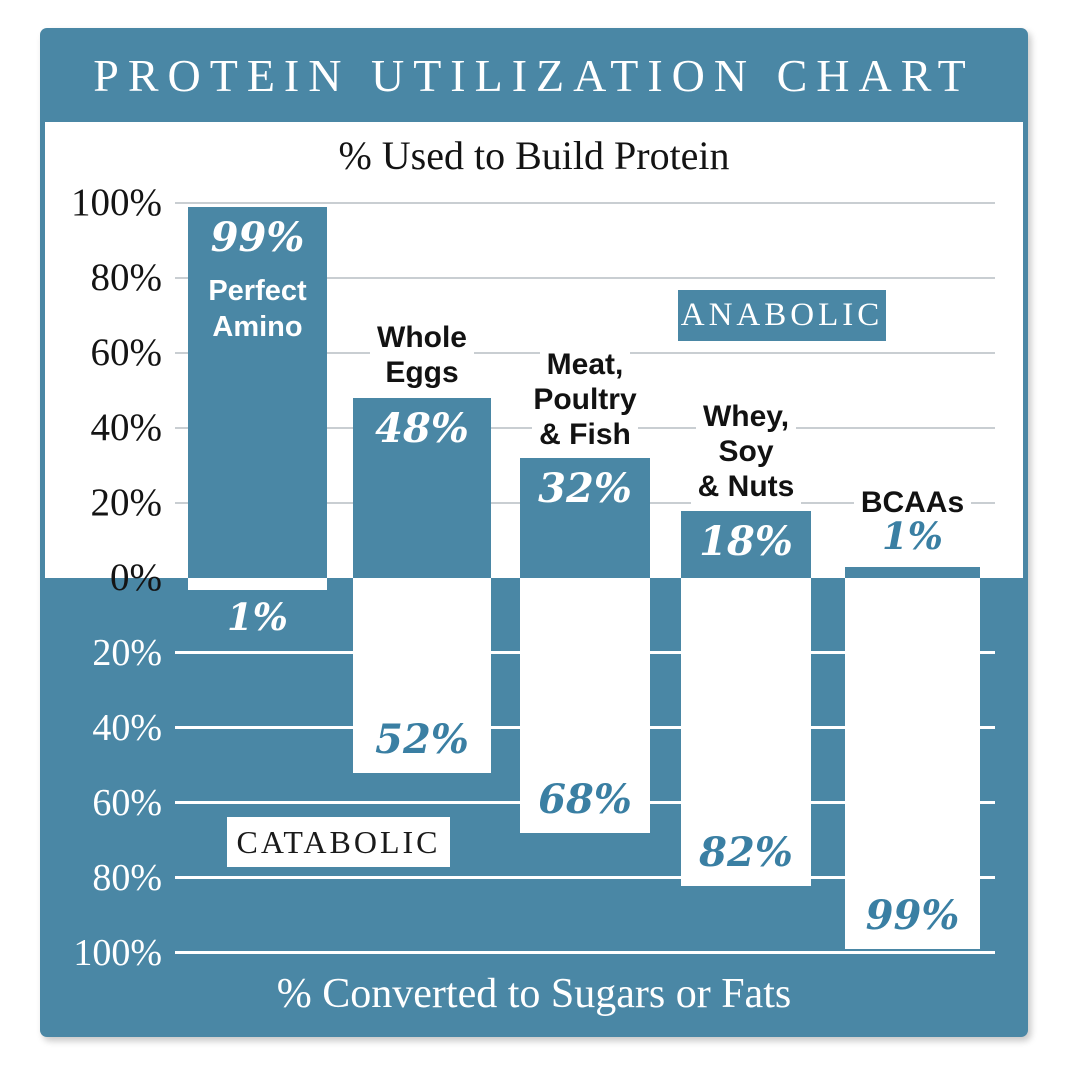 This screenshot has height=1067, width=1067. I want to click on value-catabolic-whole-eggs: 52%, so click(422, 739).